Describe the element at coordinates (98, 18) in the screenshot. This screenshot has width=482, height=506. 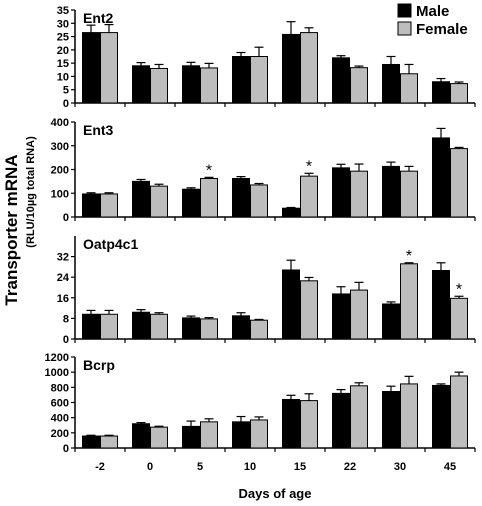
I see `panel-label-ent2: Ent2` at that location.